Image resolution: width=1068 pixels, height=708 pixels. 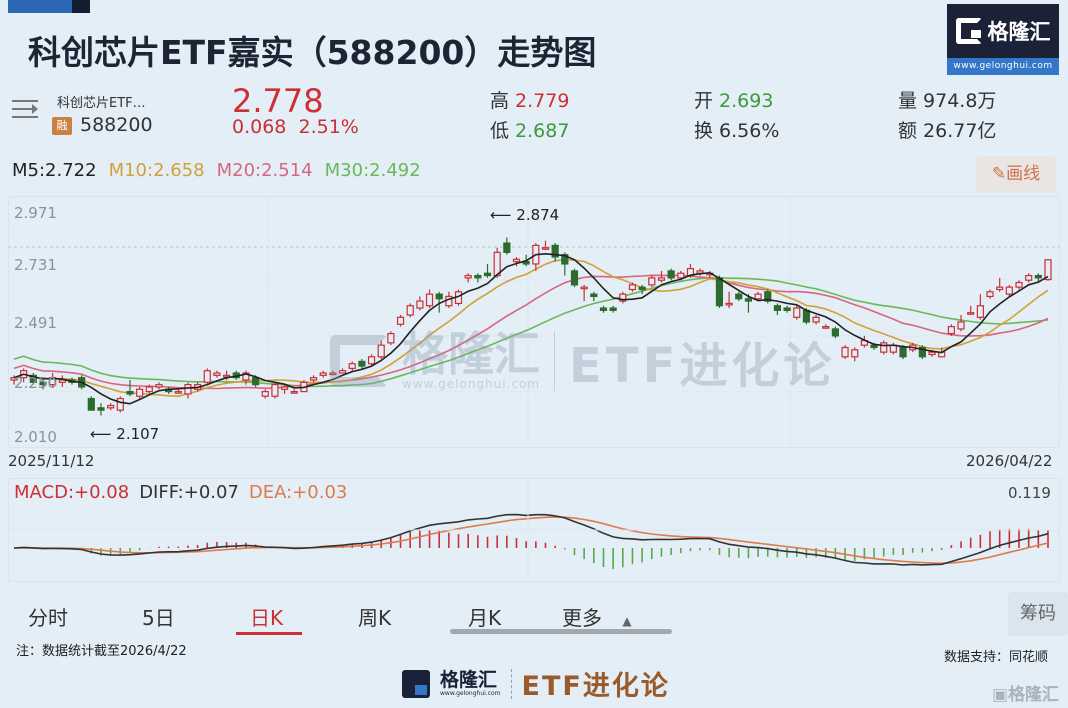 What do you see at coordinates (627, 621) in the screenshot?
I see `caret-up-icon: ▲` at bounding box center [627, 621].